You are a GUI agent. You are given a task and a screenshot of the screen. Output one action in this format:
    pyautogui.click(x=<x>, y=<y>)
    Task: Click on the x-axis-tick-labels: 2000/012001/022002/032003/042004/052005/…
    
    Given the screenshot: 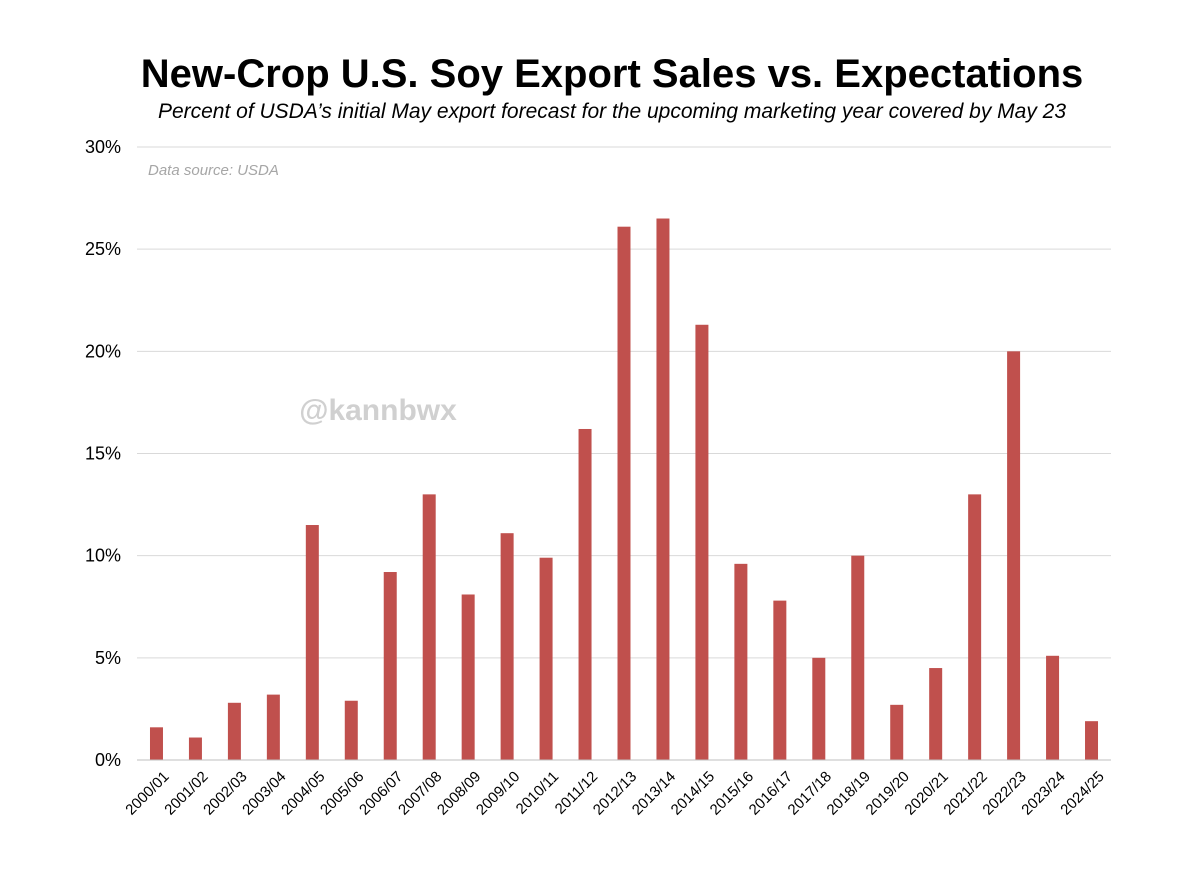 What is the action you would take?
    pyautogui.click(x=614, y=793)
    